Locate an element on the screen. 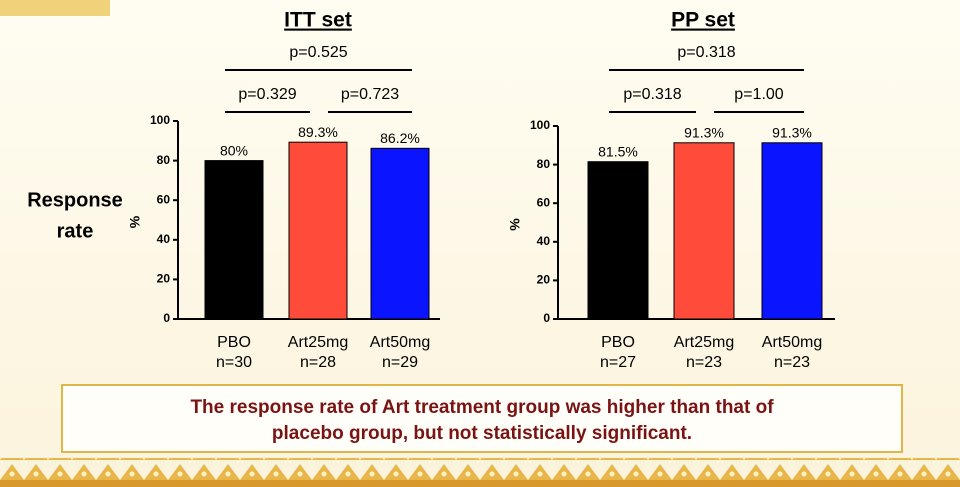 The height and width of the screenshot is (487, 960). p-value: p=1.00 is located at coordinates (758, 94).